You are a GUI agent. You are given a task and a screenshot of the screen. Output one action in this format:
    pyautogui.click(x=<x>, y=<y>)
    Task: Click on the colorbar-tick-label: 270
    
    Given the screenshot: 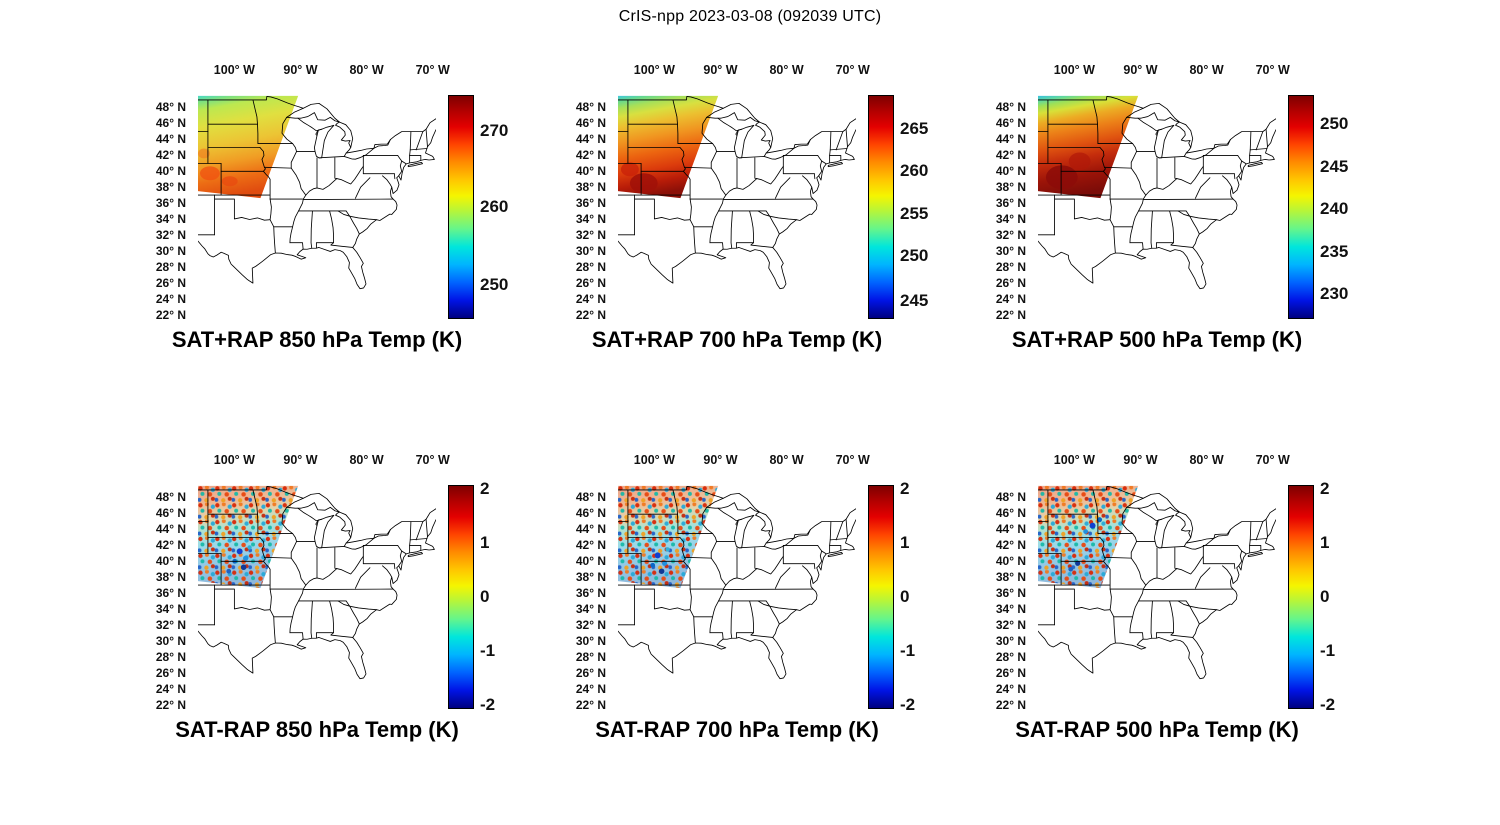 What is the action you would take?
    pyautogui.click(x=494, y=130)
    